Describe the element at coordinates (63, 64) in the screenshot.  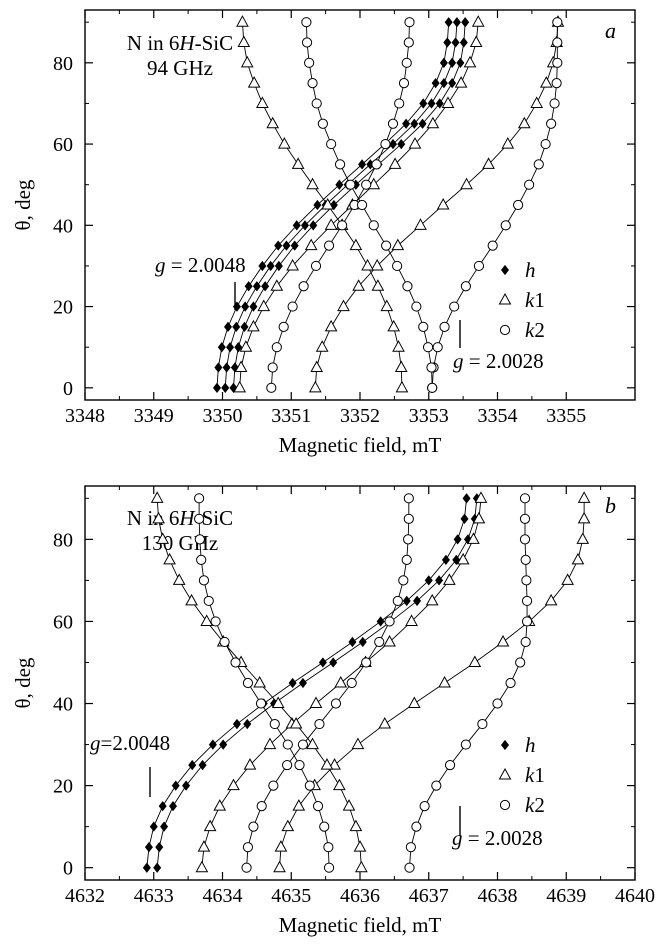
I see `y-tick-label: 80` at that location.